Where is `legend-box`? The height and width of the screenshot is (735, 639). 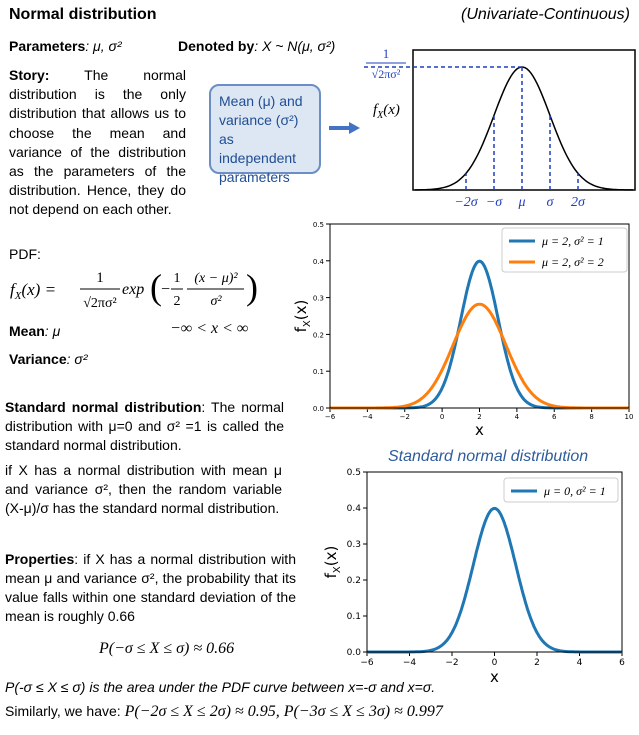
legend-box is located at coordinates (561, 490).